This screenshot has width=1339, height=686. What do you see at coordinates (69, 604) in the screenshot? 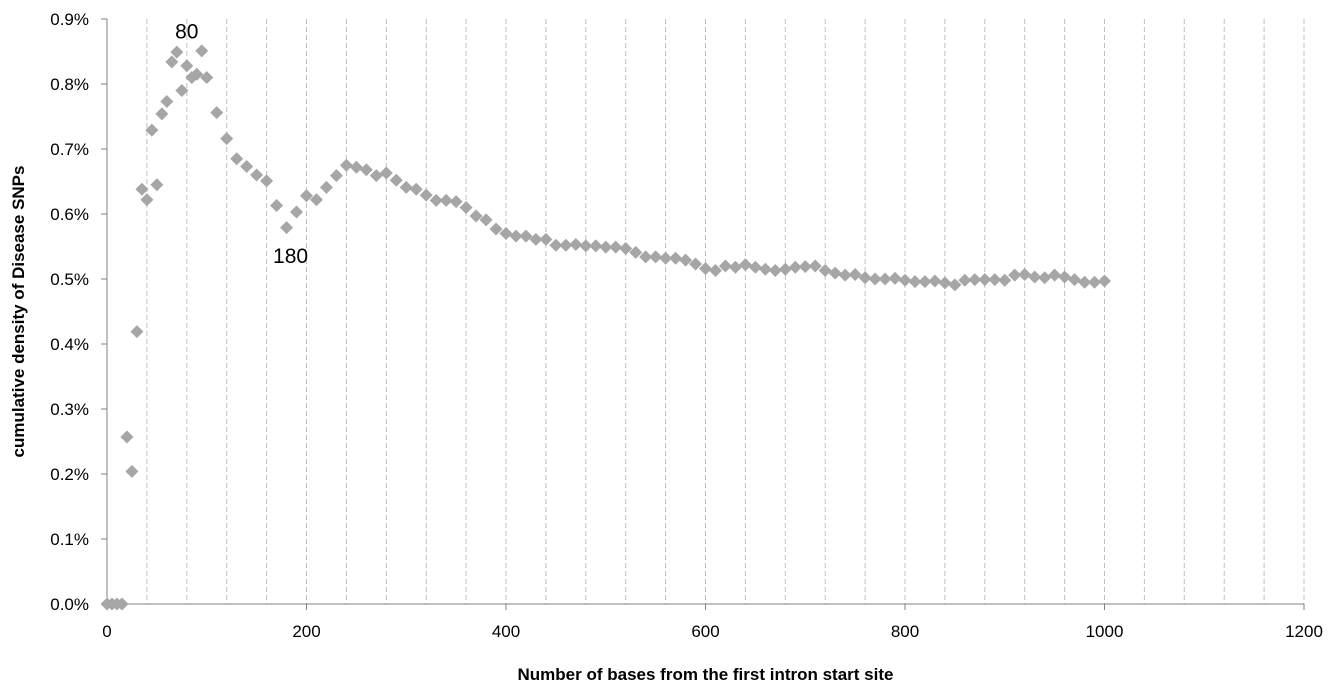
I see `y-tick-label: 0.0%` at bounding box center [69, 604].